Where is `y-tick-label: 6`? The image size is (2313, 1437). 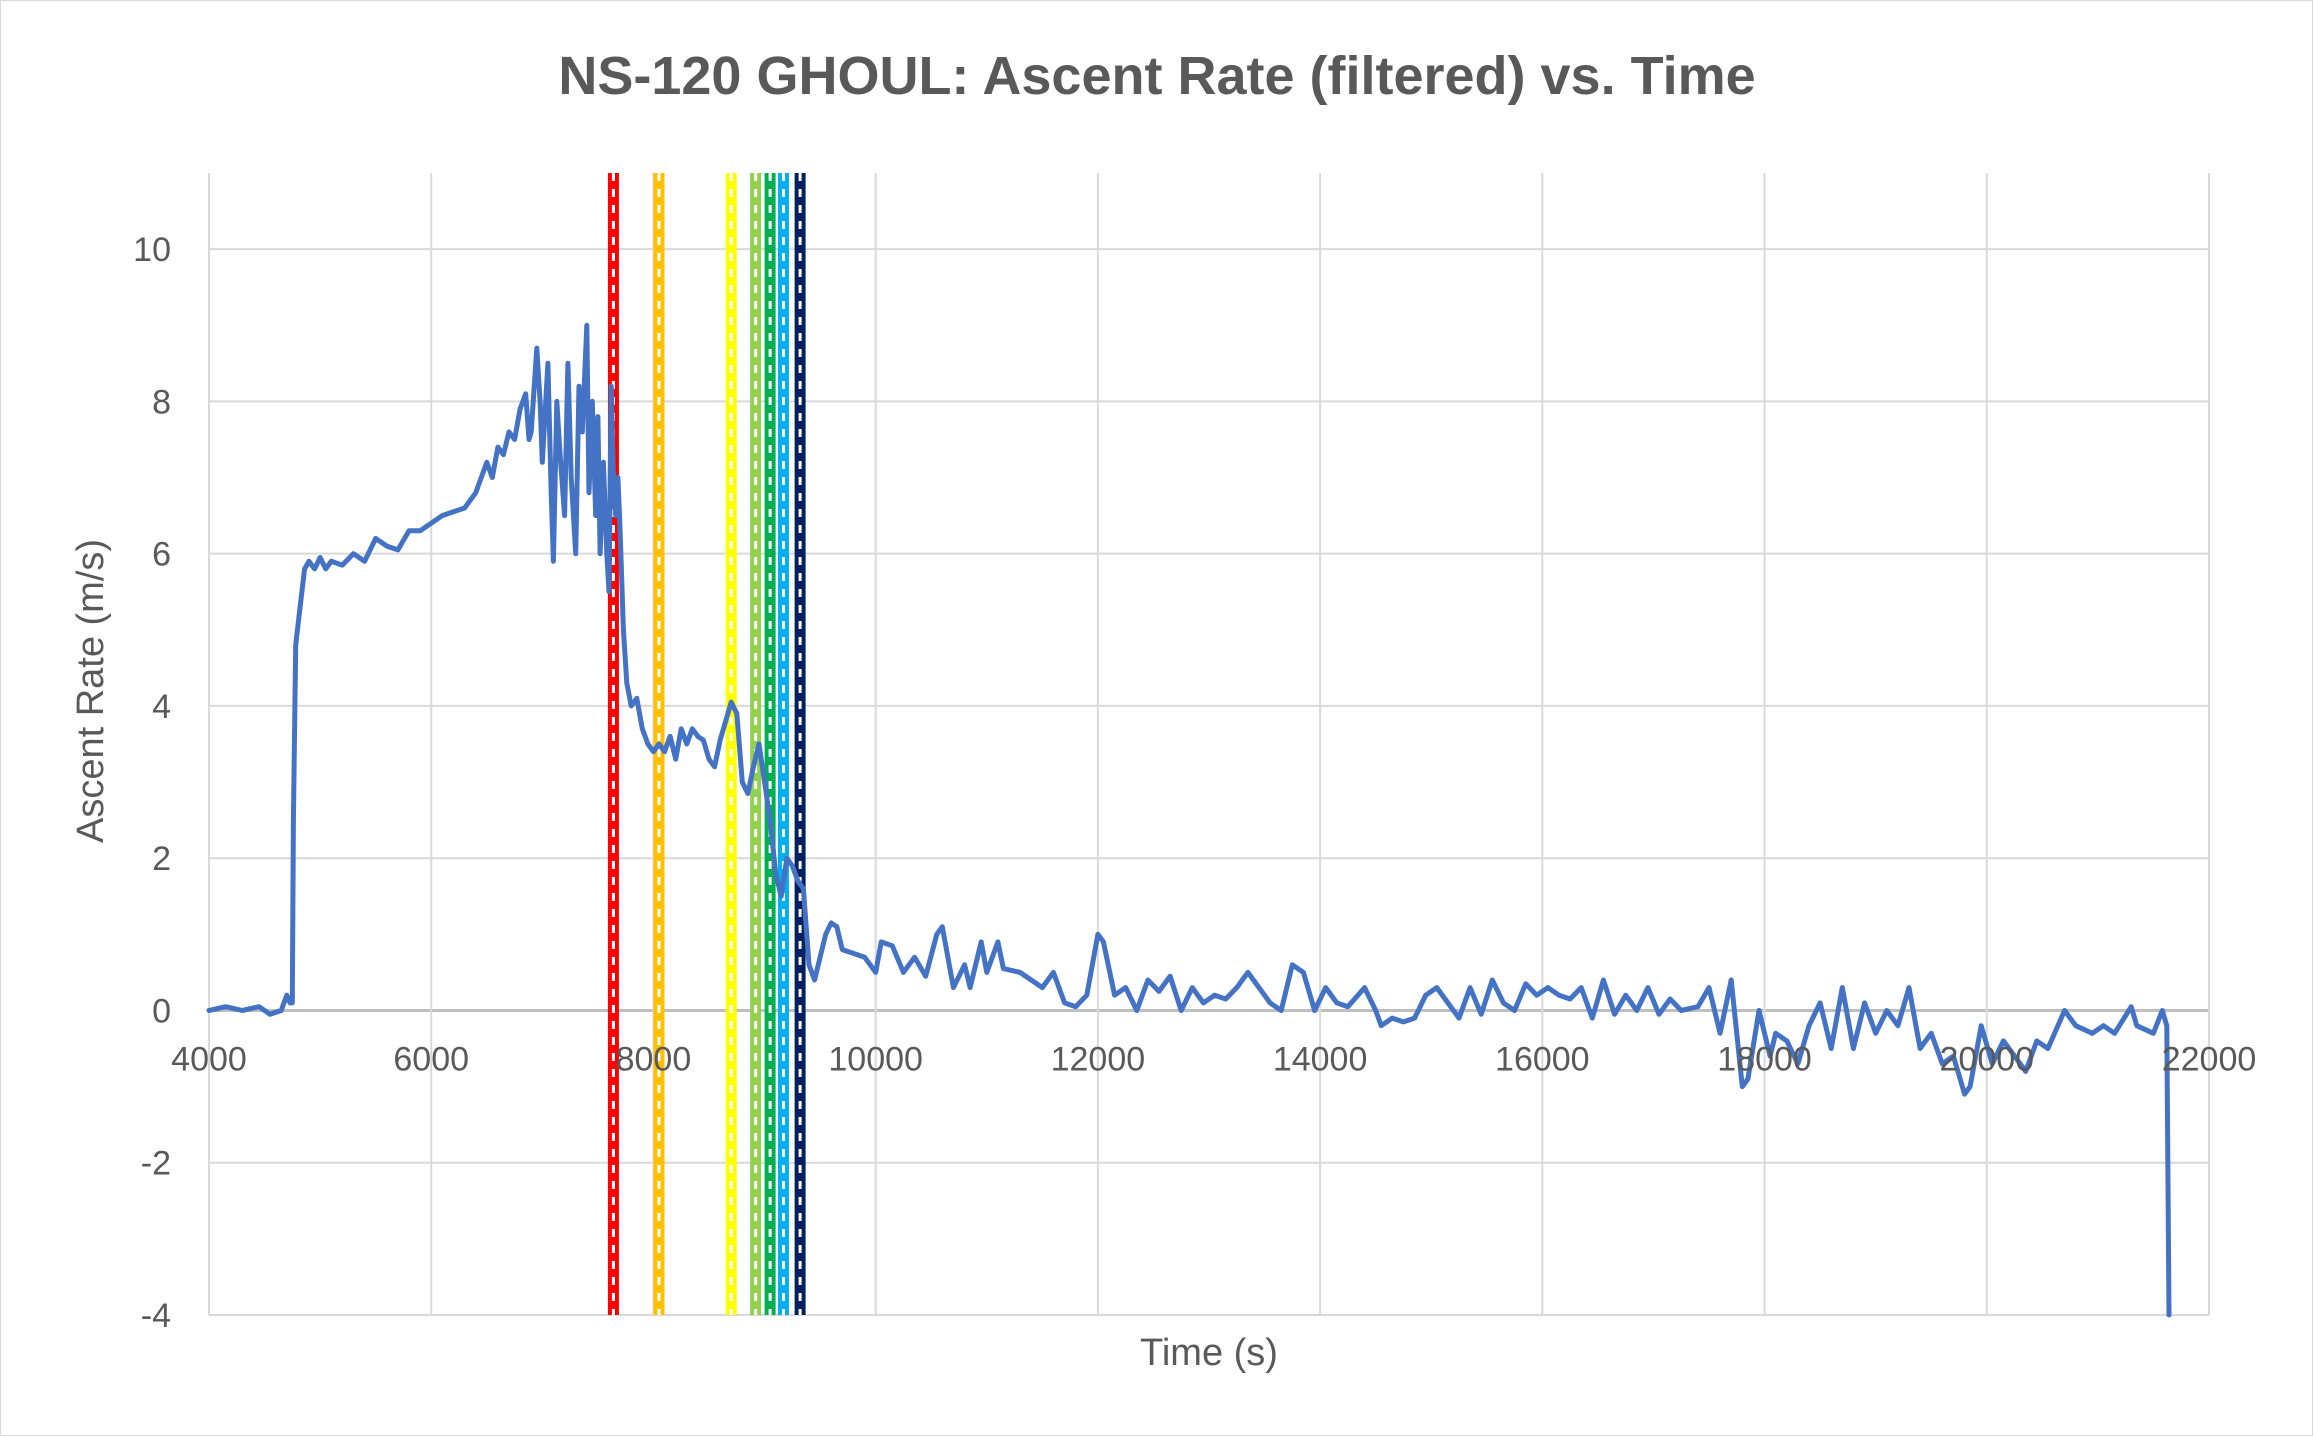
y-tick-label: 6 is located at coordinates (161, 555).